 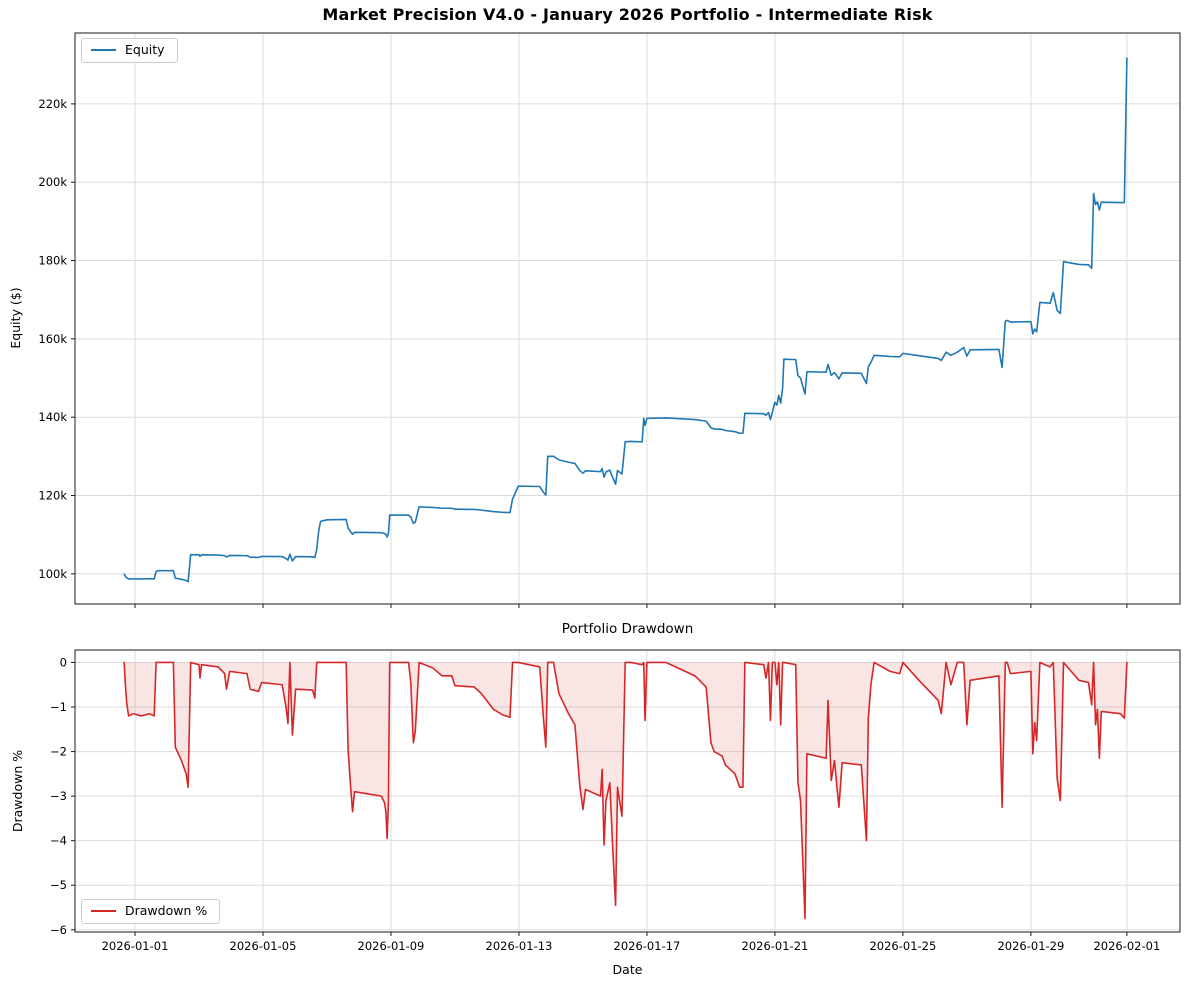 I want to click on y-tick-label: 160k, so click(x=52, y=339).